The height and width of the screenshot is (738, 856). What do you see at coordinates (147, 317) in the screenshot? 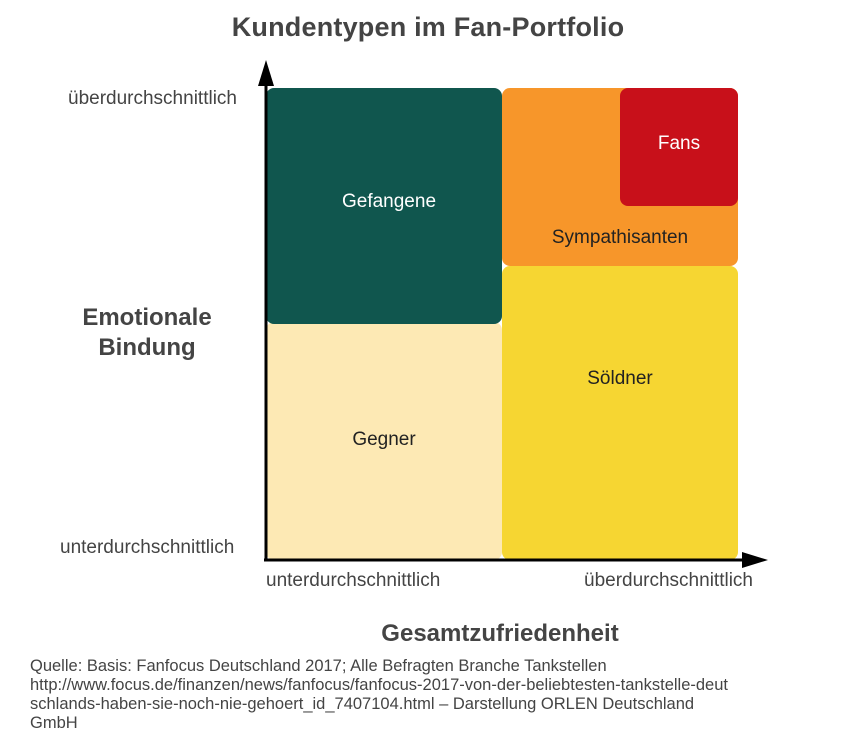
I see `y-axis-title-line1: Emotionale` at bounding box center [147, 317].